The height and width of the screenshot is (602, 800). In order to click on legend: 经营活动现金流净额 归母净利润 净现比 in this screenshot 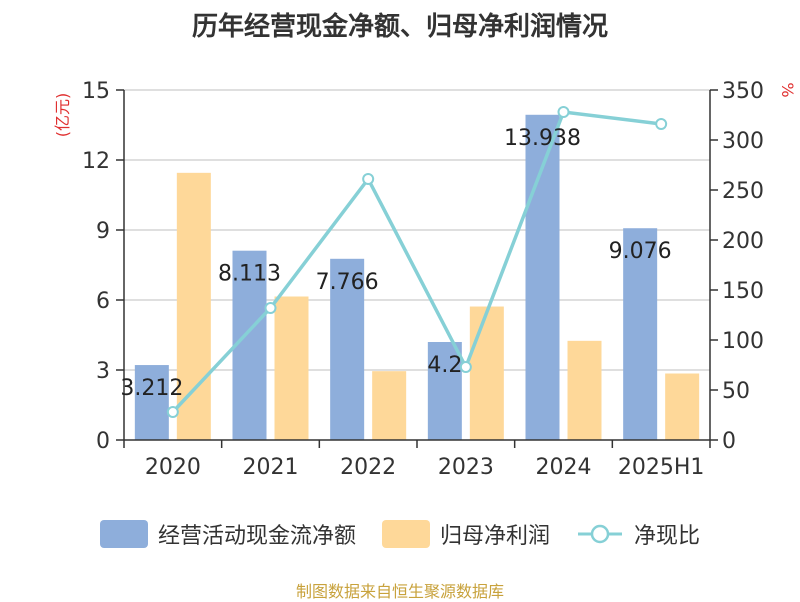, I will do `click(400, 534)`.